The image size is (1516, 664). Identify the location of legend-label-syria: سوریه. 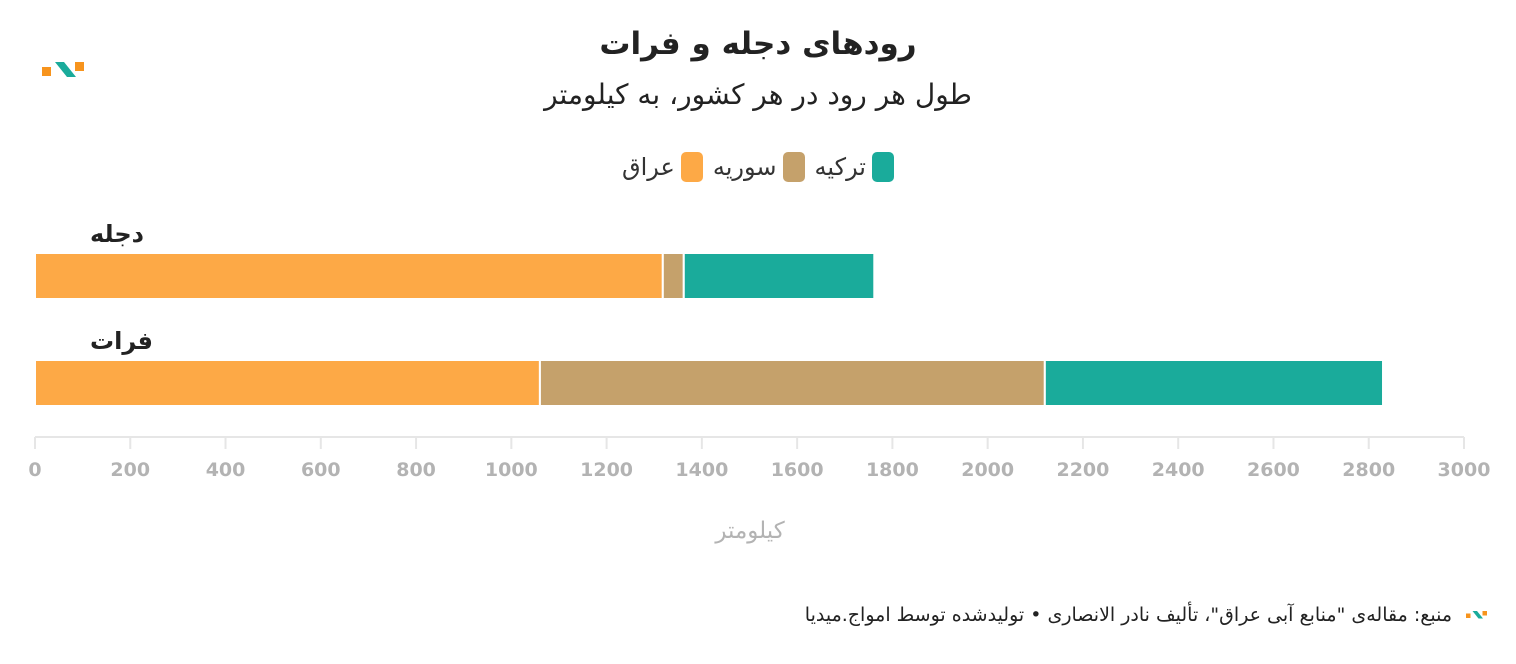
(744, 167).